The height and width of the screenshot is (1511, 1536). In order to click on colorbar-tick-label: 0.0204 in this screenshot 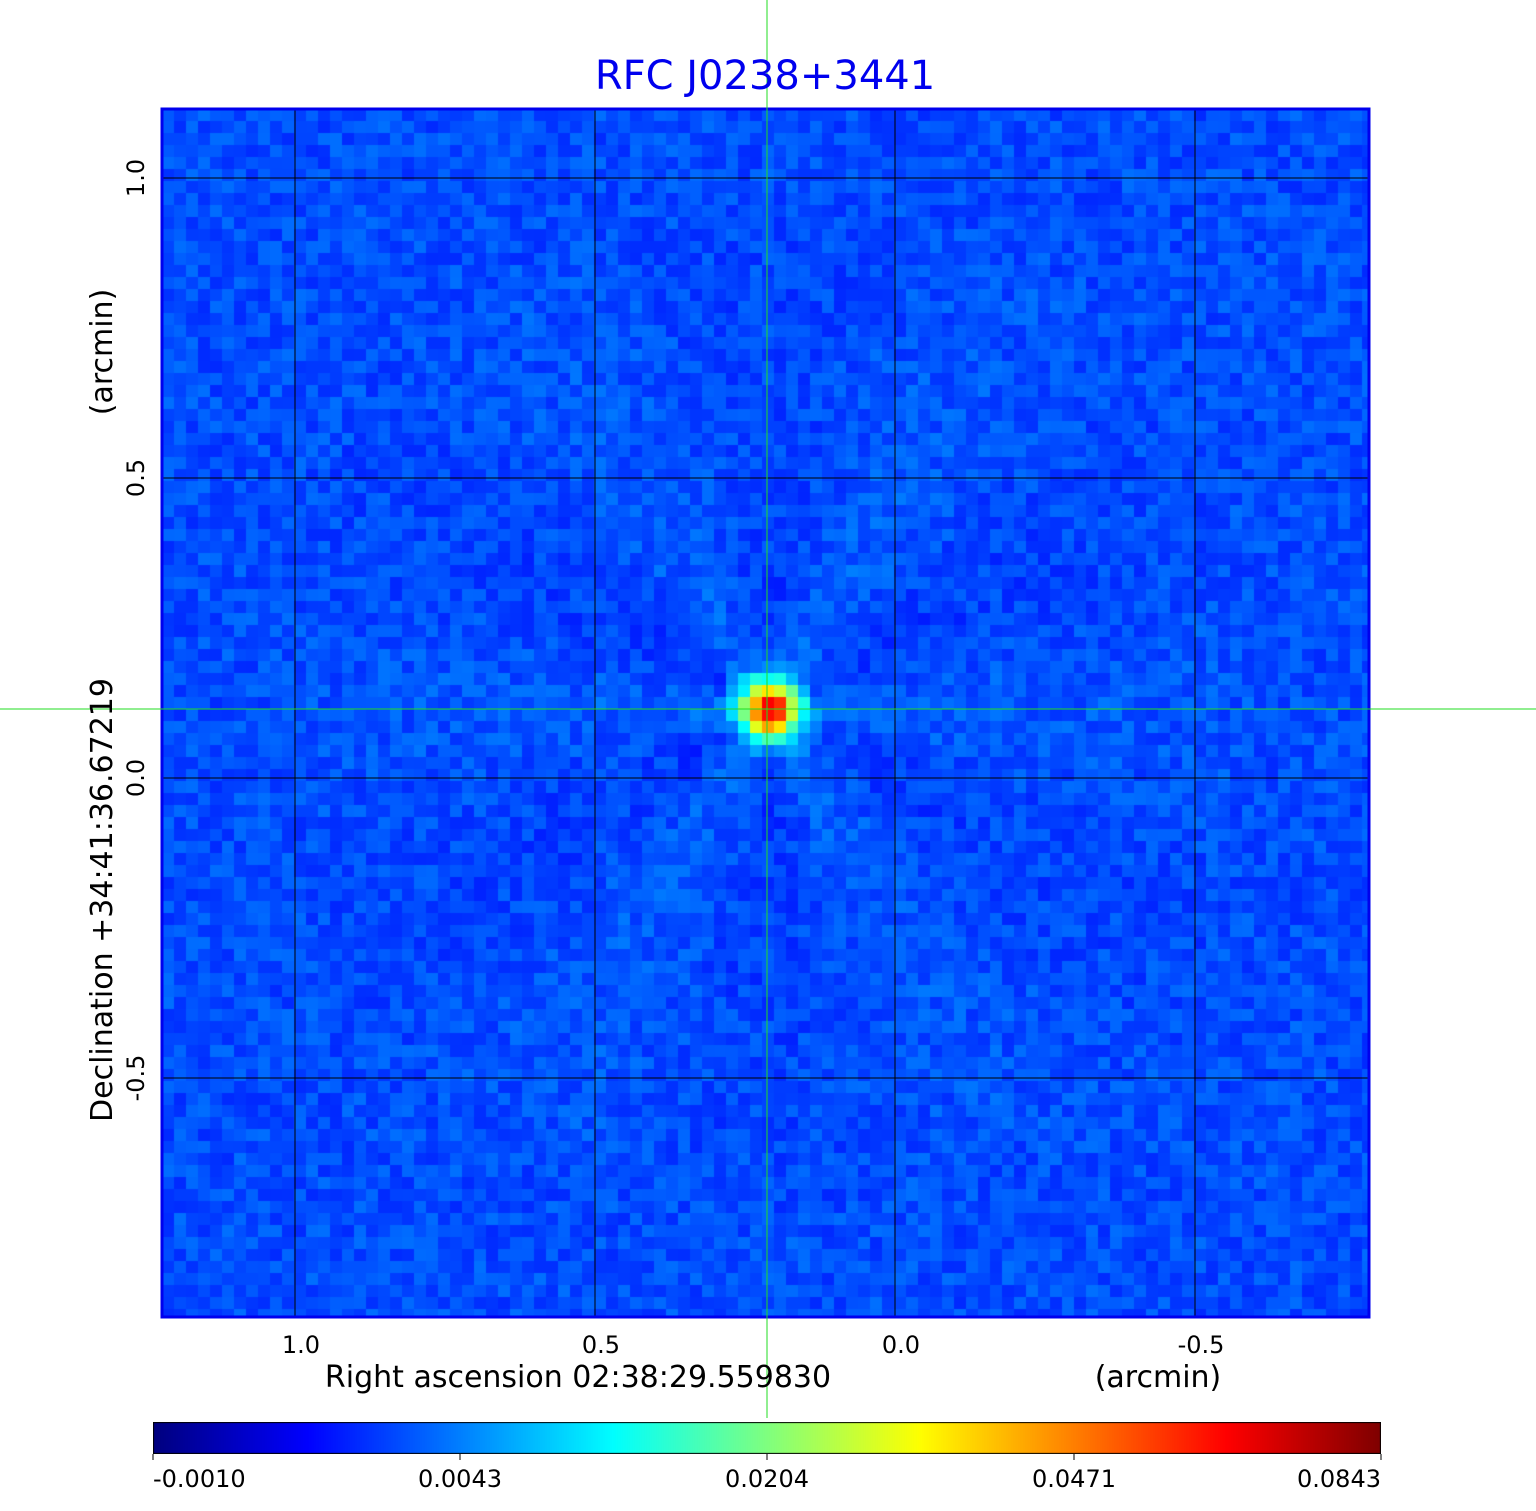, I will do `click(767, 1479)`.